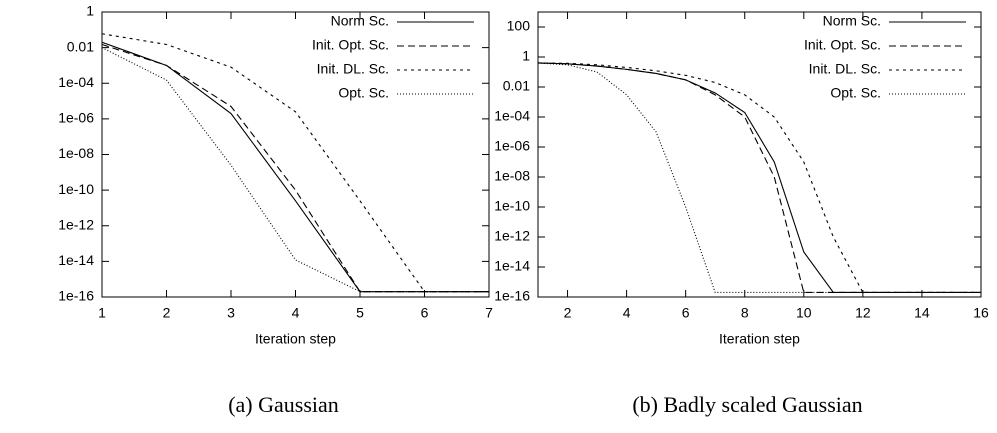 This screenshot has height=433, width=997. What do you see at coordinates (922, 313) in the screenshot?
I see `x-tick-label: 14` at bounding box center [922, 313].